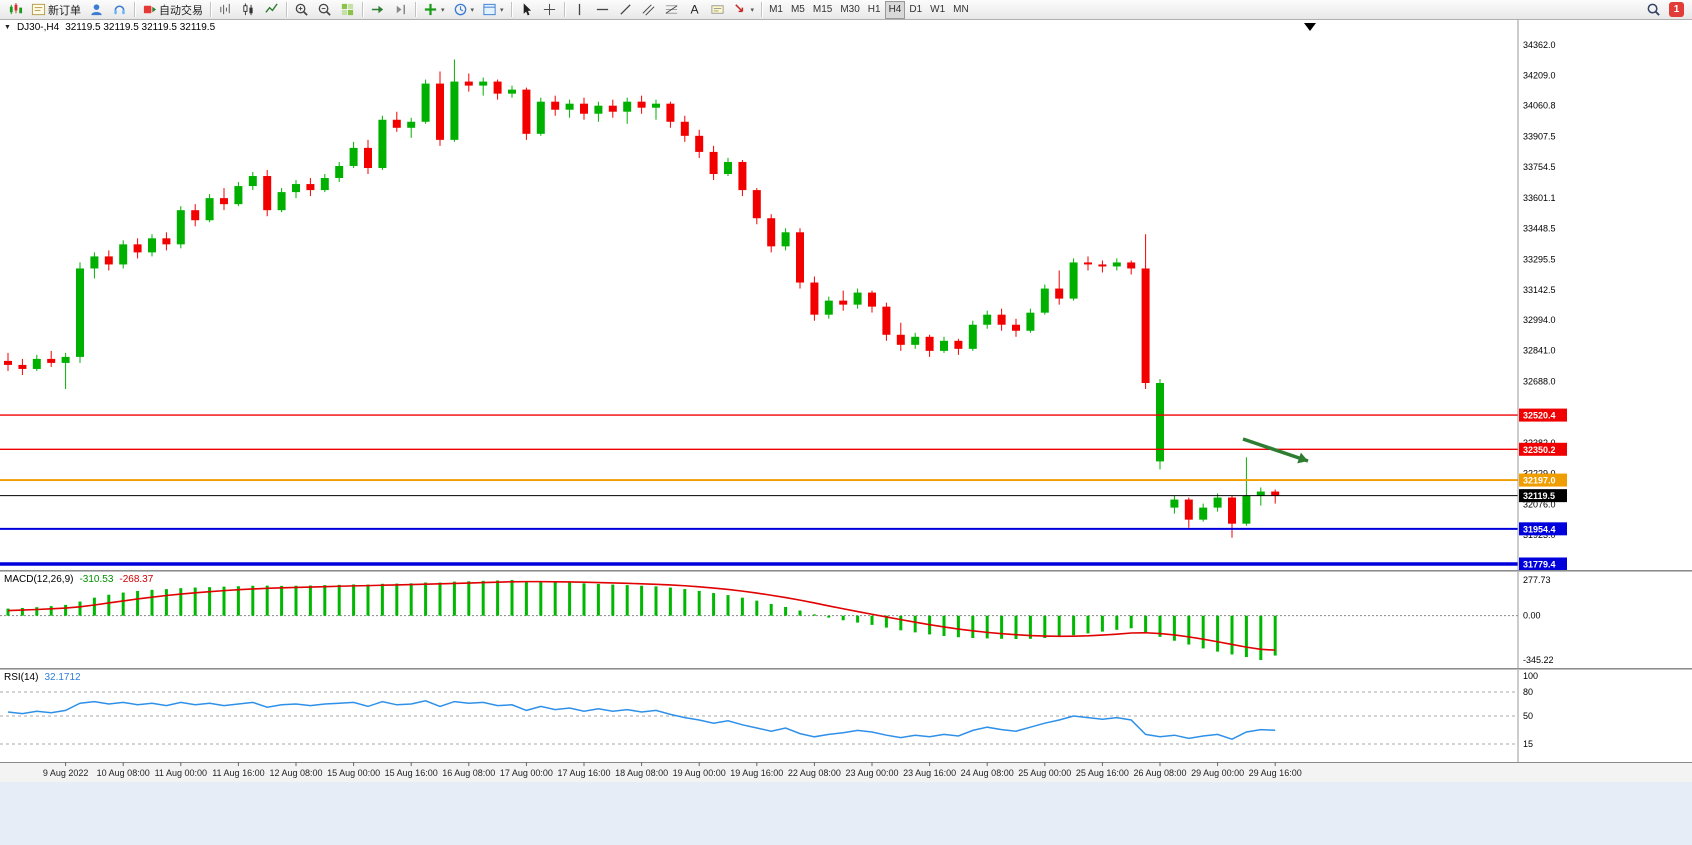 This screenshot has height=845, width=1692. What do you see at coordinates (648, 10) in the screenshot?
I see `channel-button` at bounding box center [648, 10].